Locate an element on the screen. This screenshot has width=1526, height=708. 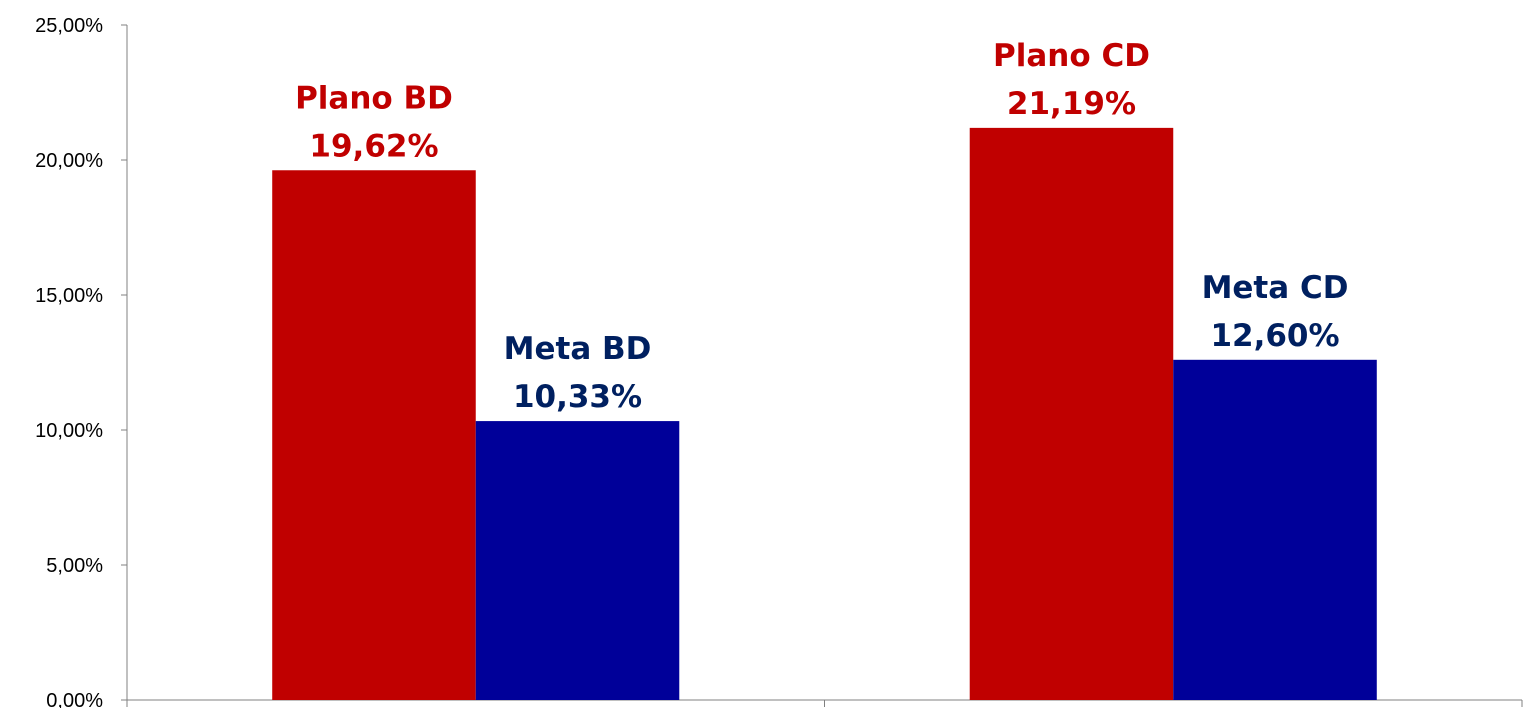
y-tick-label: 0,00% is located at coordinates (74, 699).